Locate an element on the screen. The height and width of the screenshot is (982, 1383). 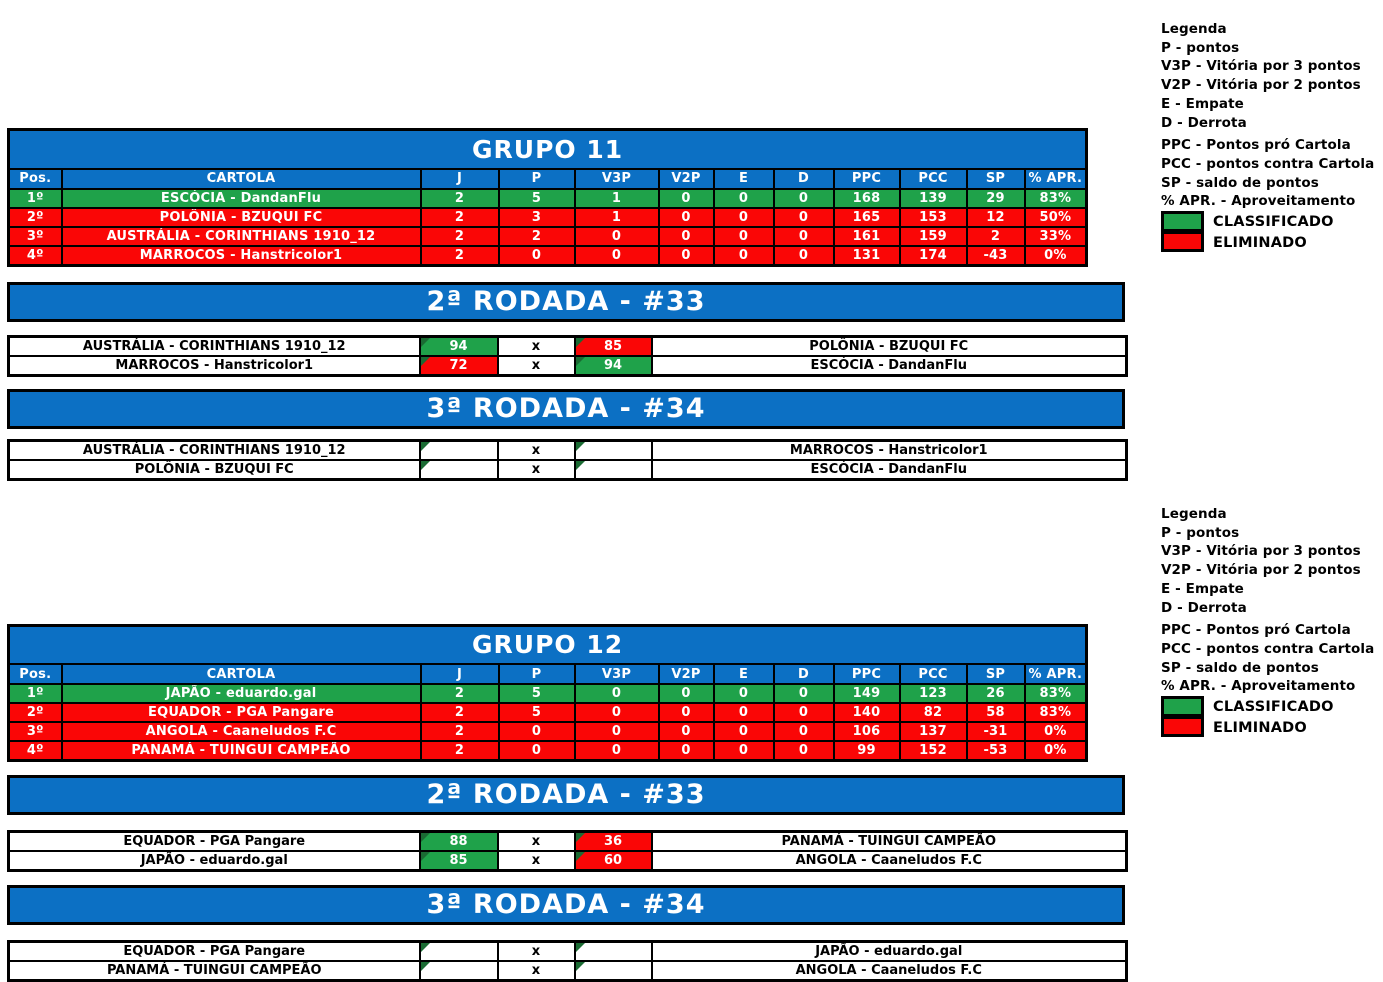
home-score-cell: 85 is located at coordinates (458, 861).